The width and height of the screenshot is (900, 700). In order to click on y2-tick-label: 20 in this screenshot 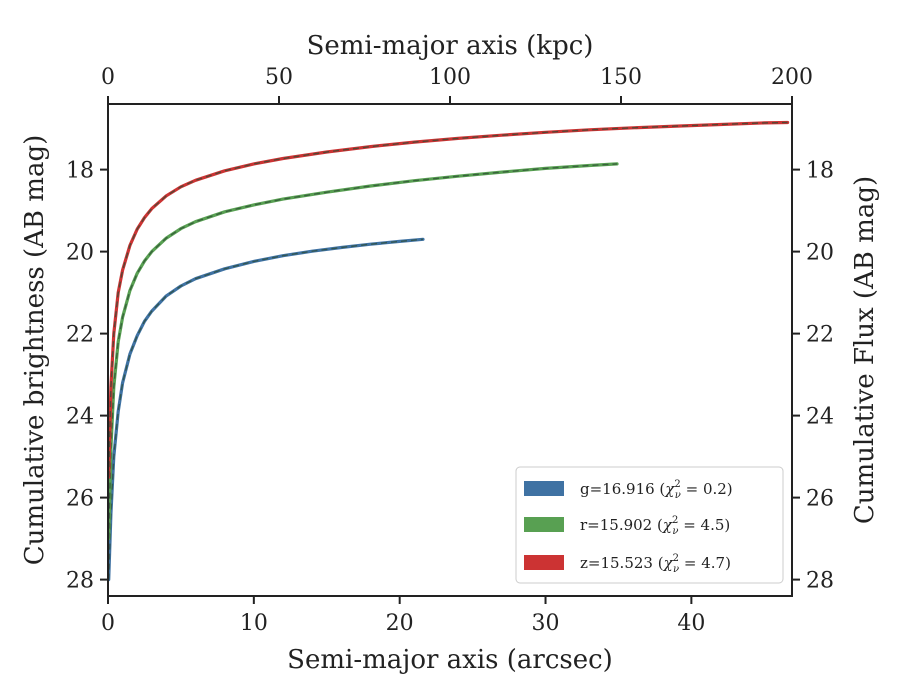, I will do `click(820, 253)`.